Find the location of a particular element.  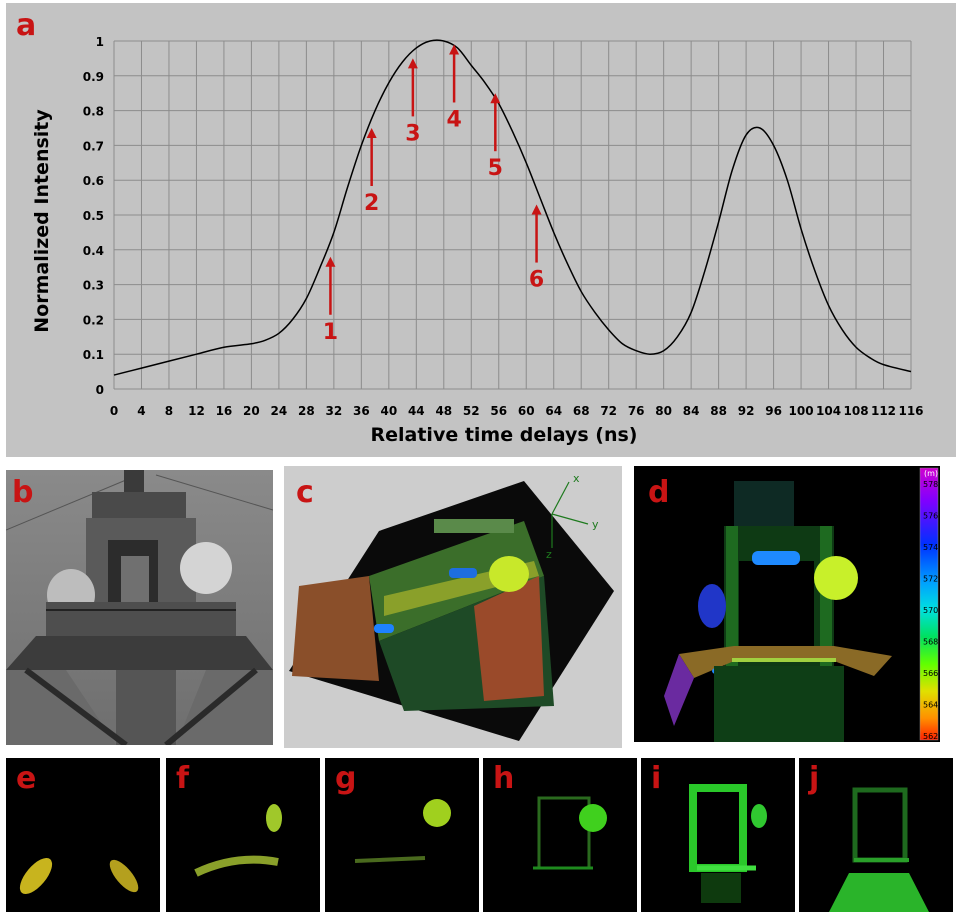

x-tick-label: 84 is located at coordinates (691, 411).